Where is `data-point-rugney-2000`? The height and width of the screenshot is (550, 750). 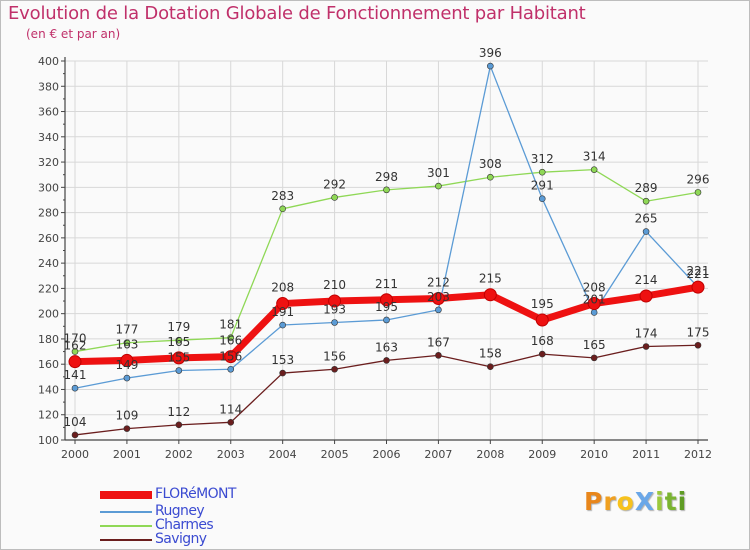
data-point-rugney-2000 is located at coordinates (75, 388).